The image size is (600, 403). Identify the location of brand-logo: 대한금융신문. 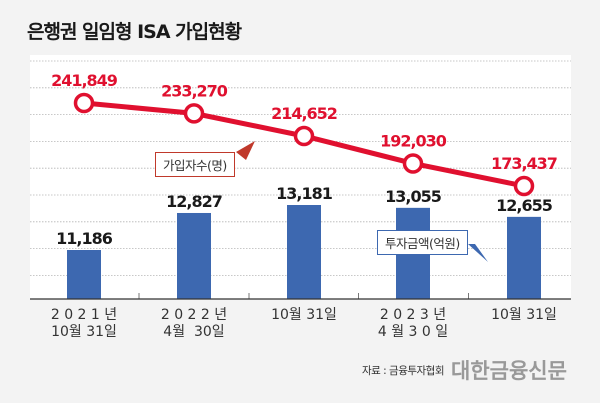
(509, 371).